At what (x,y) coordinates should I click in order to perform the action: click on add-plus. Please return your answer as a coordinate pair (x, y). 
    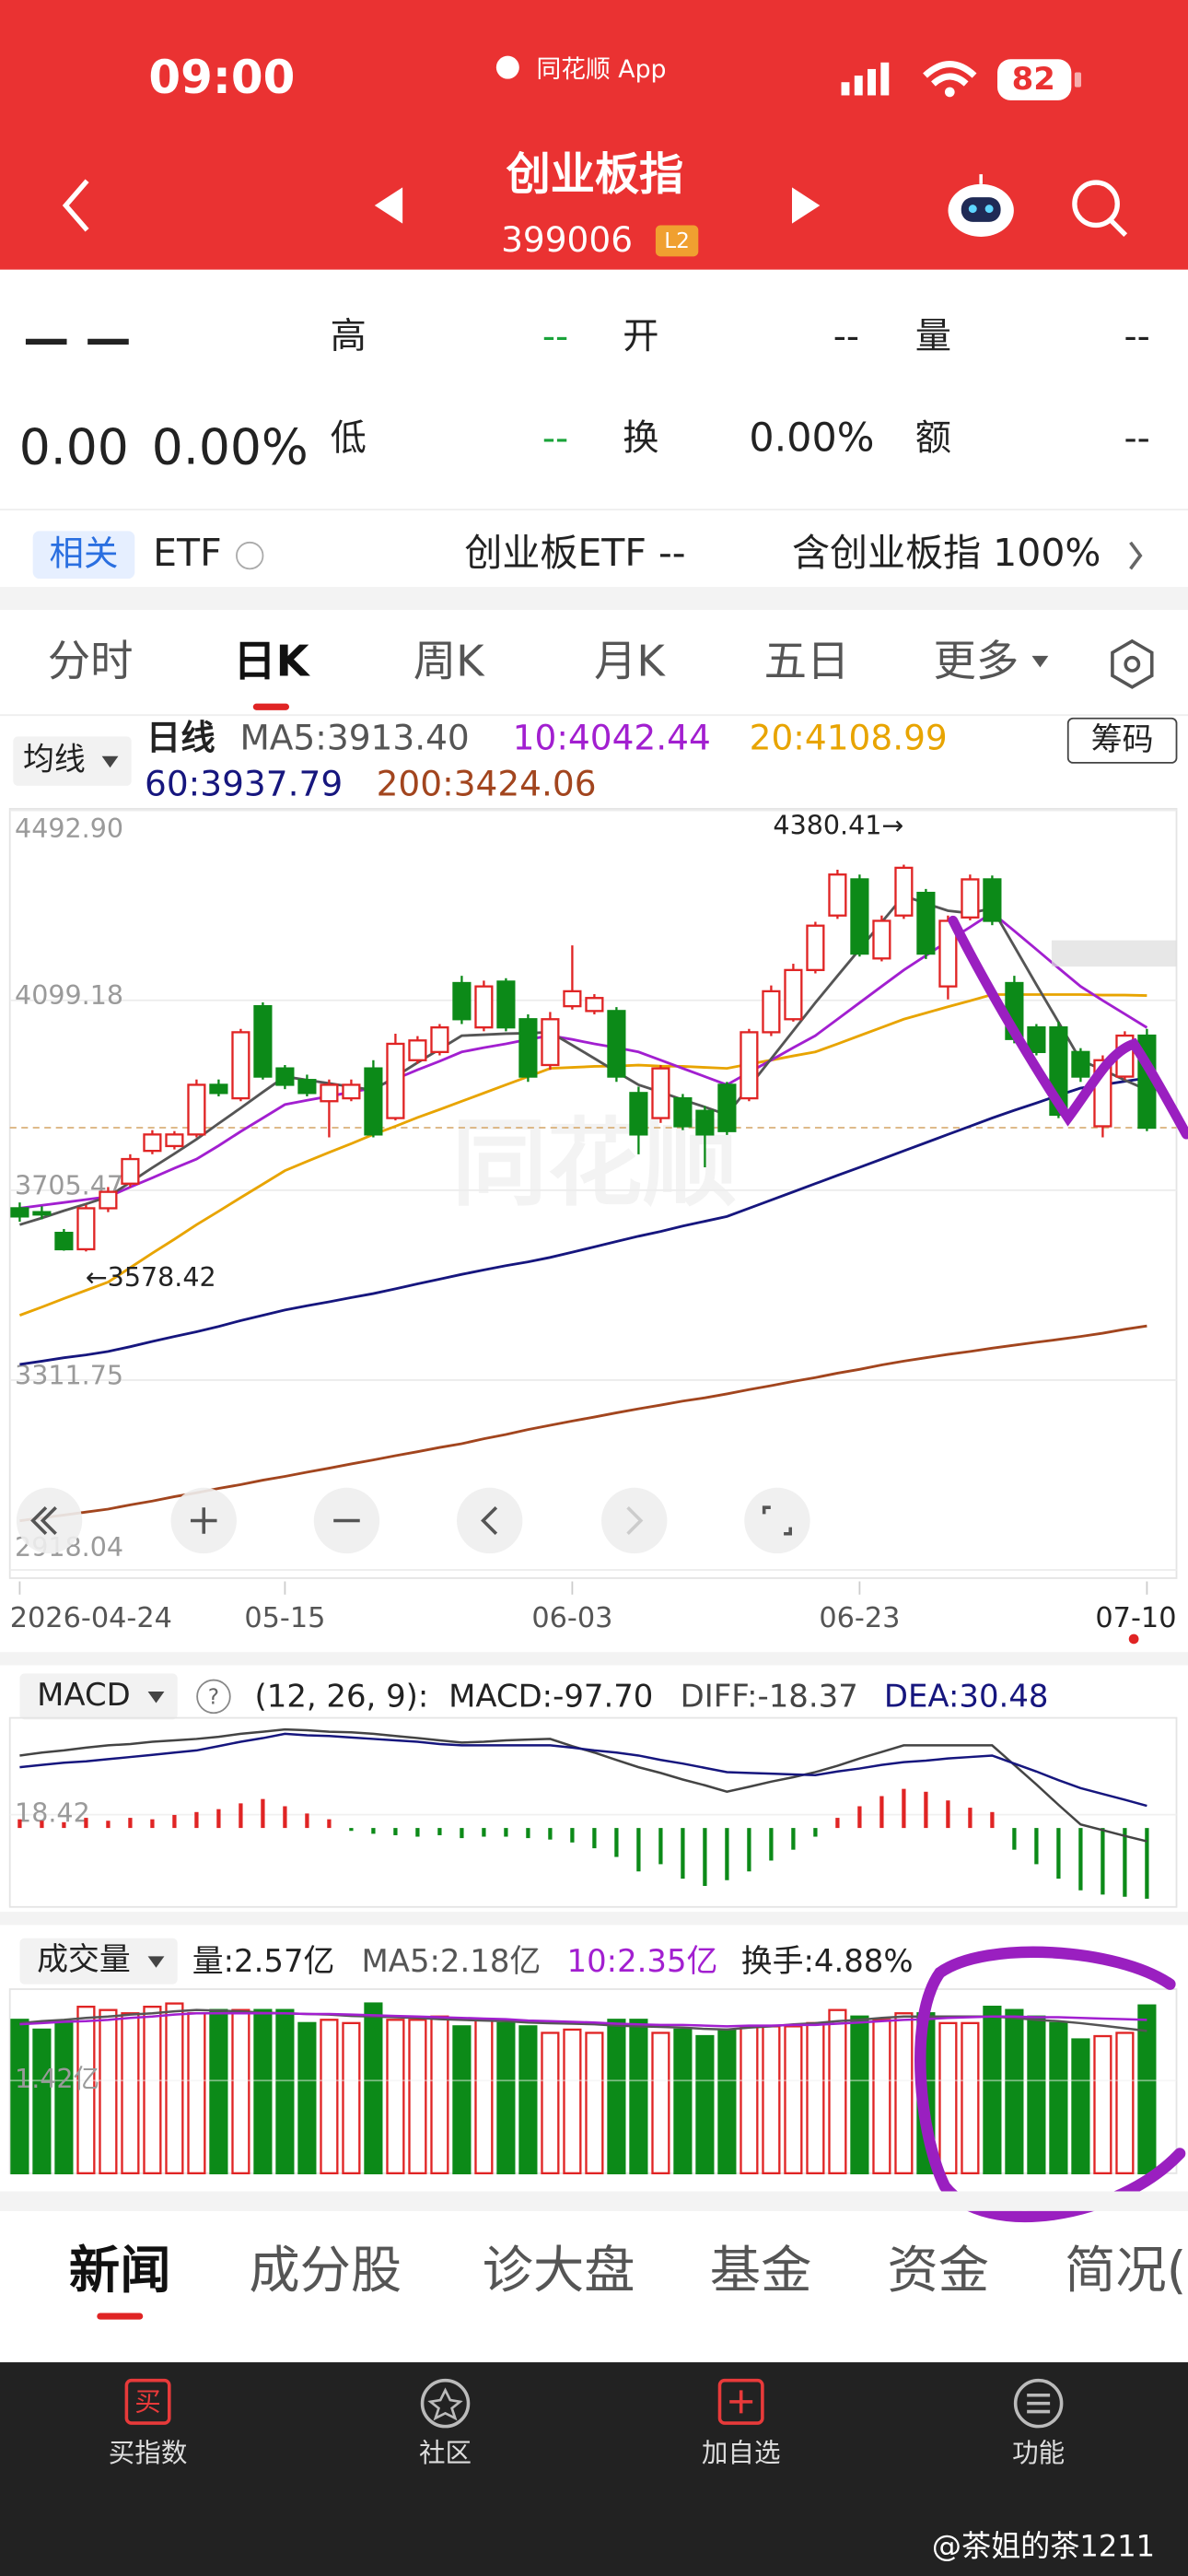
    Looking at the image, I should click on (741, 2402).